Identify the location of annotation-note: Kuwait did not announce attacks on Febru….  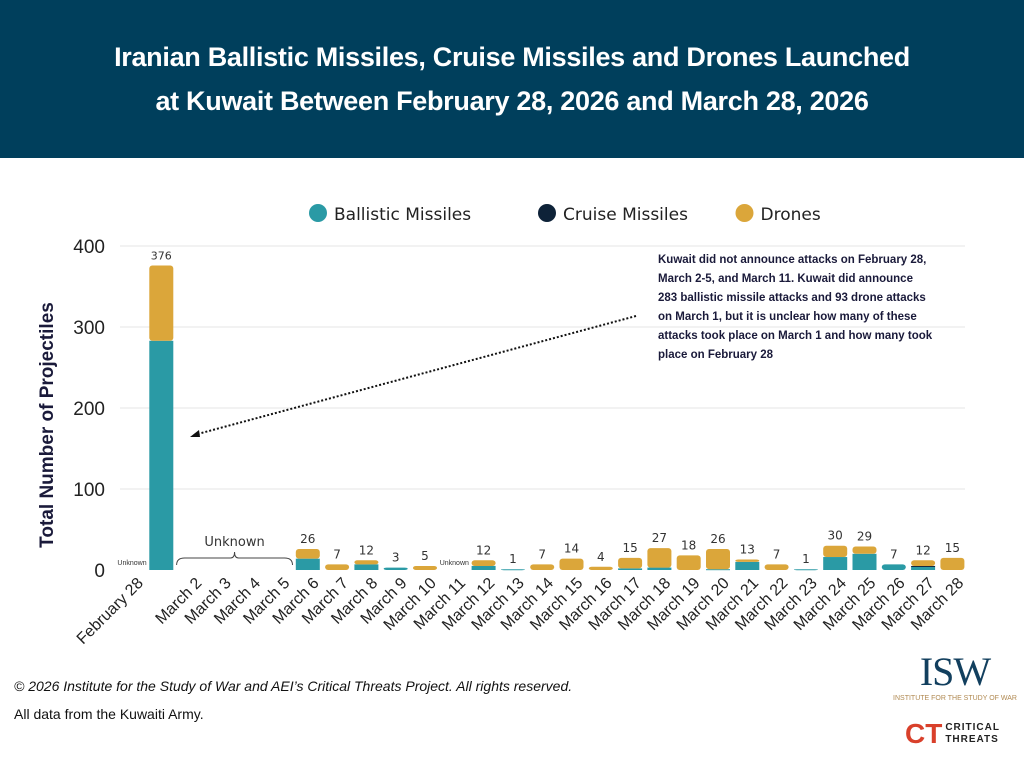
(795, 307).